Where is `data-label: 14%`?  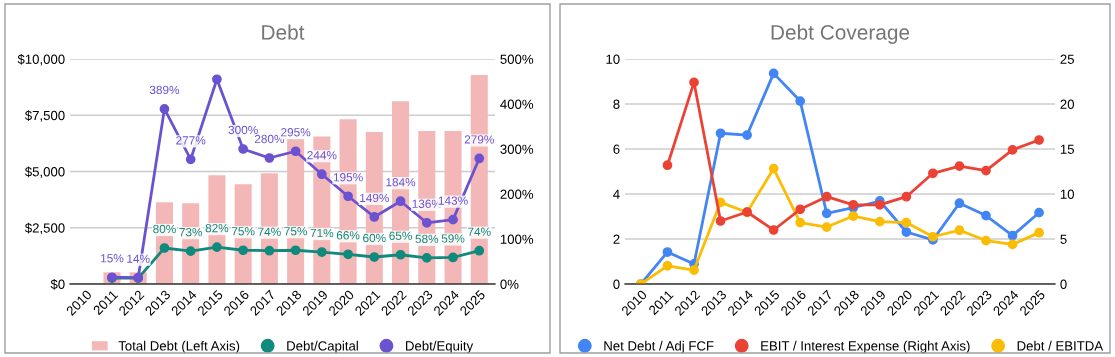
data-label: 14% is located at coordinates (138, 258).